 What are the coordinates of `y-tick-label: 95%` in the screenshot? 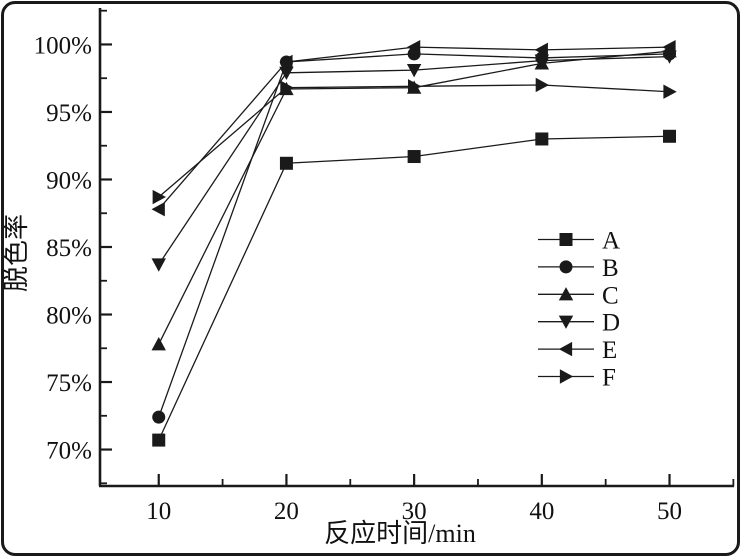 It's located at (69, 113).